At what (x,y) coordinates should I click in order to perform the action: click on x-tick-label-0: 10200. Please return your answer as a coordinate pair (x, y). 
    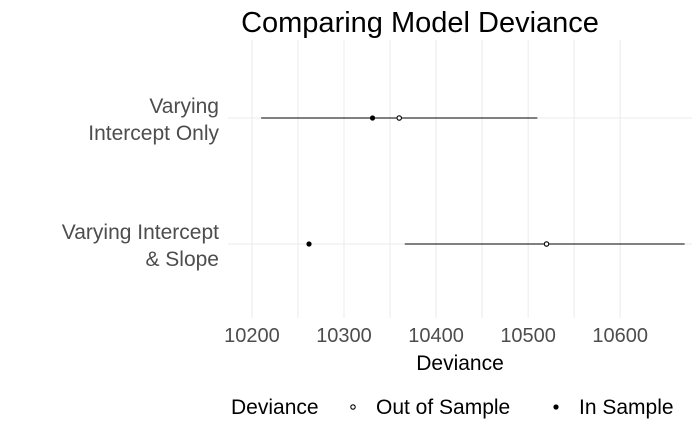
    Looking at the image, I should click on (252, 336).